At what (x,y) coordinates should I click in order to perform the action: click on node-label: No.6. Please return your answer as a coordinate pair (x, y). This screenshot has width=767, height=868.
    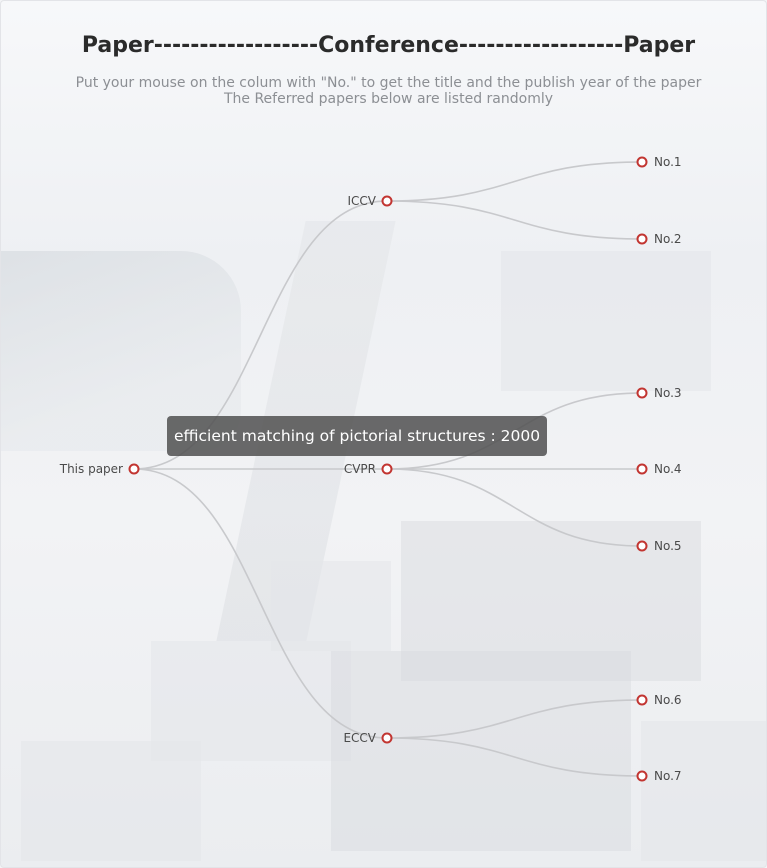
    Looking at the image, I should click on (668, 700).